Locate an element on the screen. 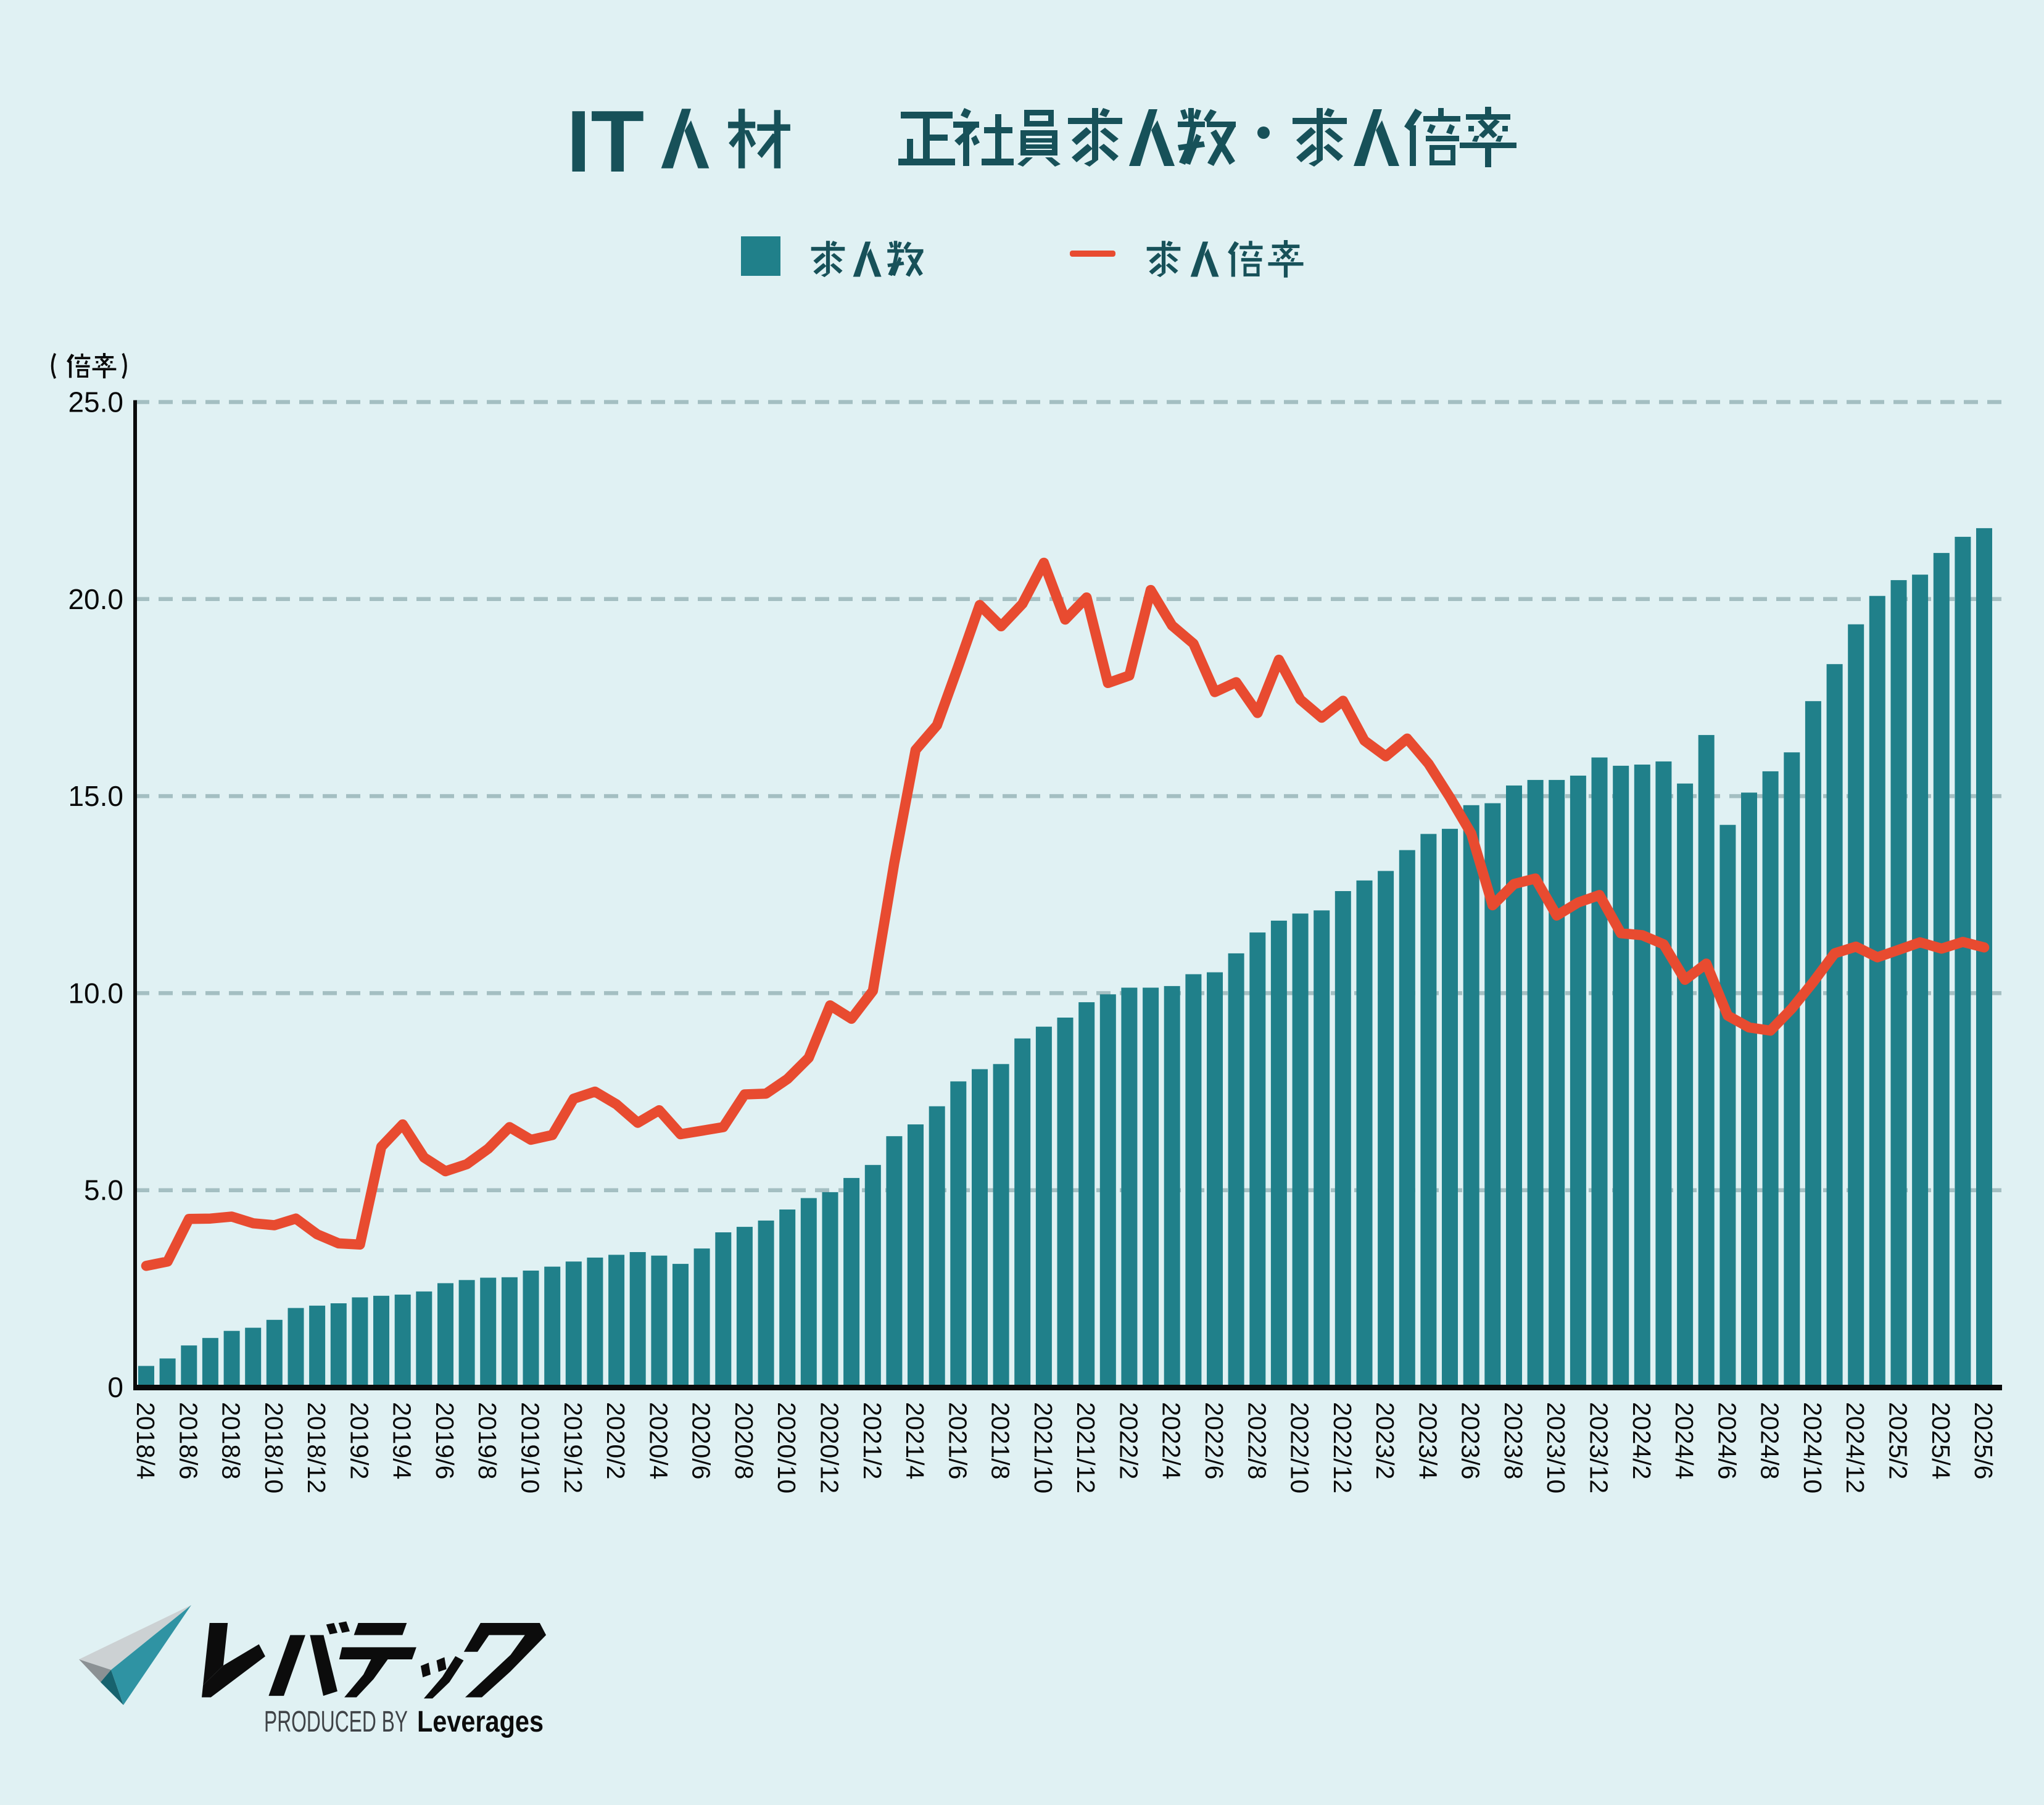  svg-text: 2019/12 is located at coordinates (573, 1447).